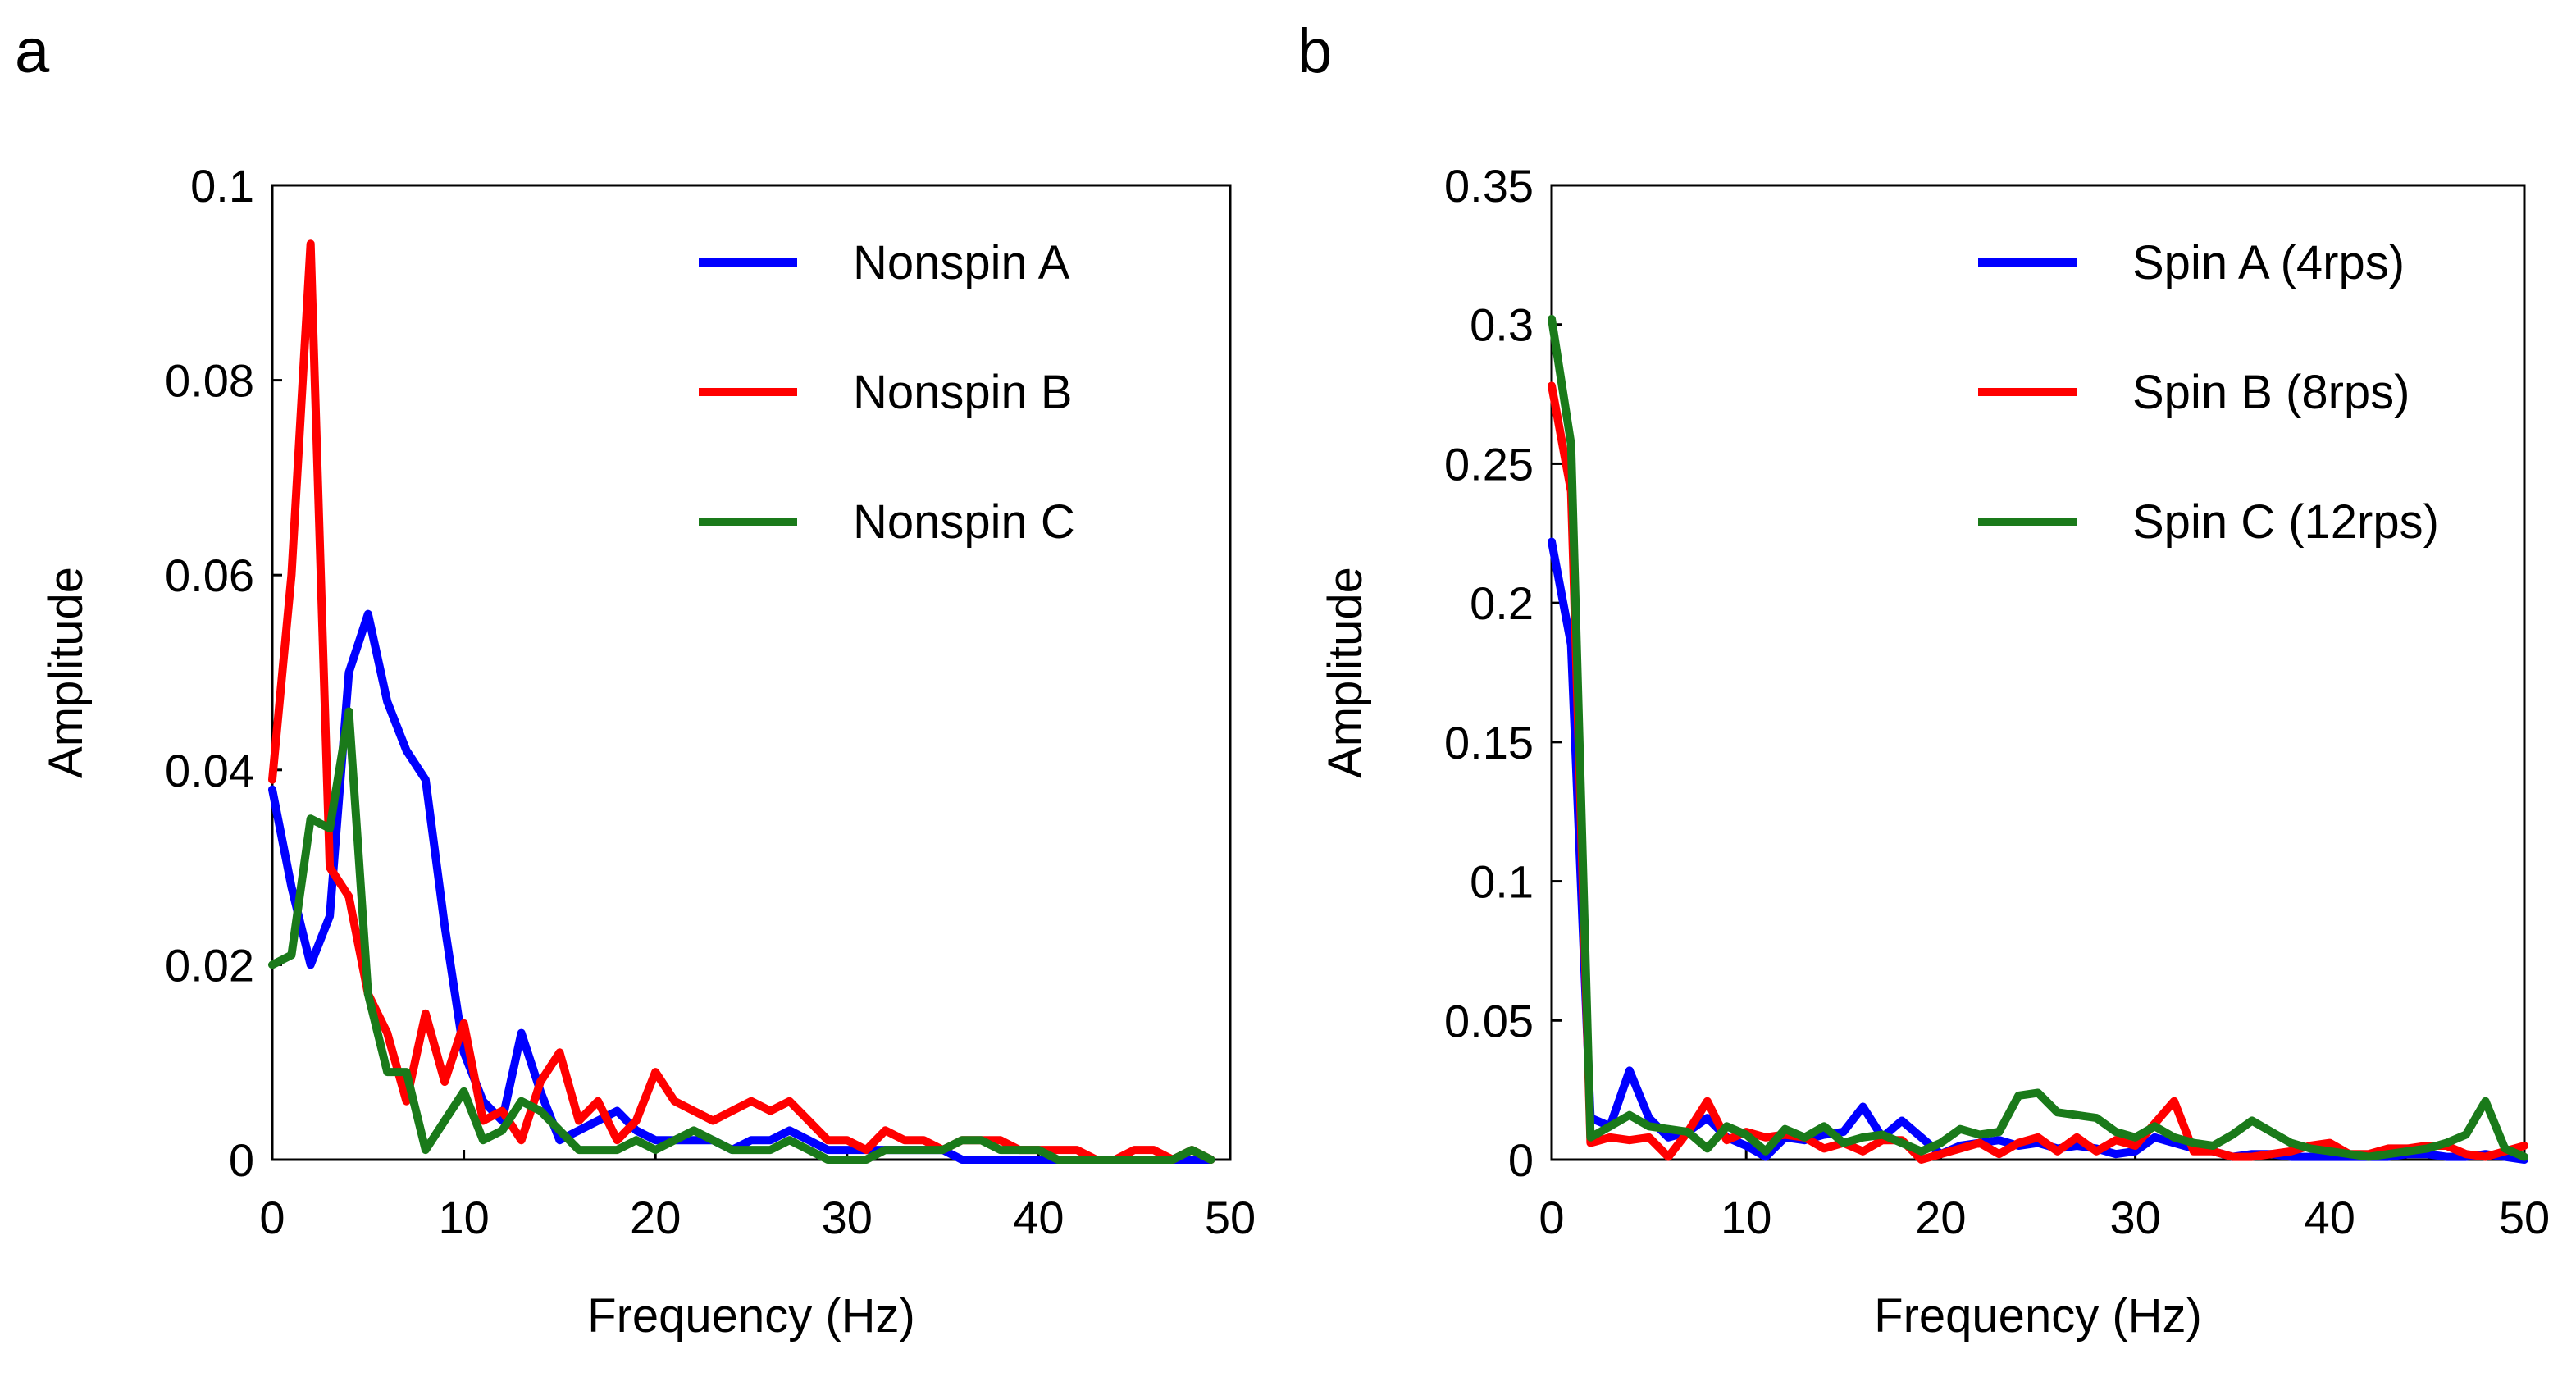 The height and width of the screenshot is (1377, 2576). Describe the element at coordinates (1489, 1021) in the screenshot. I see `y-tick-label: 0.05` at that location.